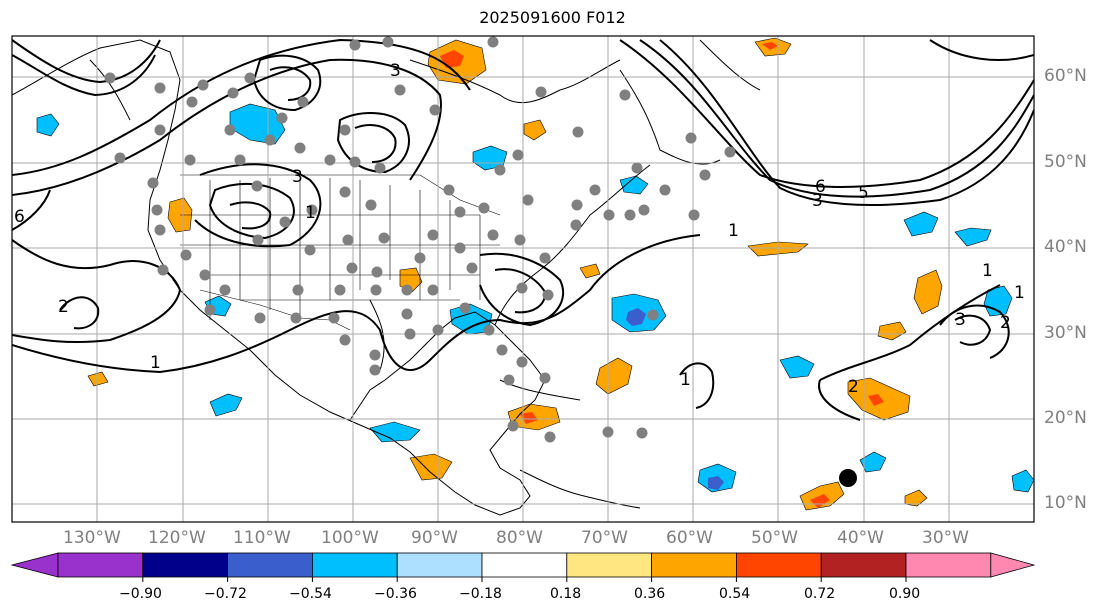 This screenshot has height=615, width=1105. Describe the element at coordinates (863, 193) in the screenshot. I see `contour-label: 5` at that location.